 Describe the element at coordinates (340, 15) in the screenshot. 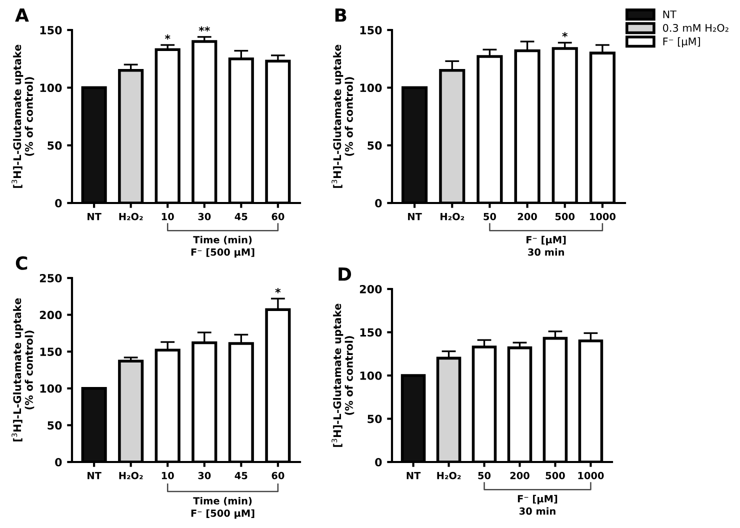

I see `chart-title: B` at that location.